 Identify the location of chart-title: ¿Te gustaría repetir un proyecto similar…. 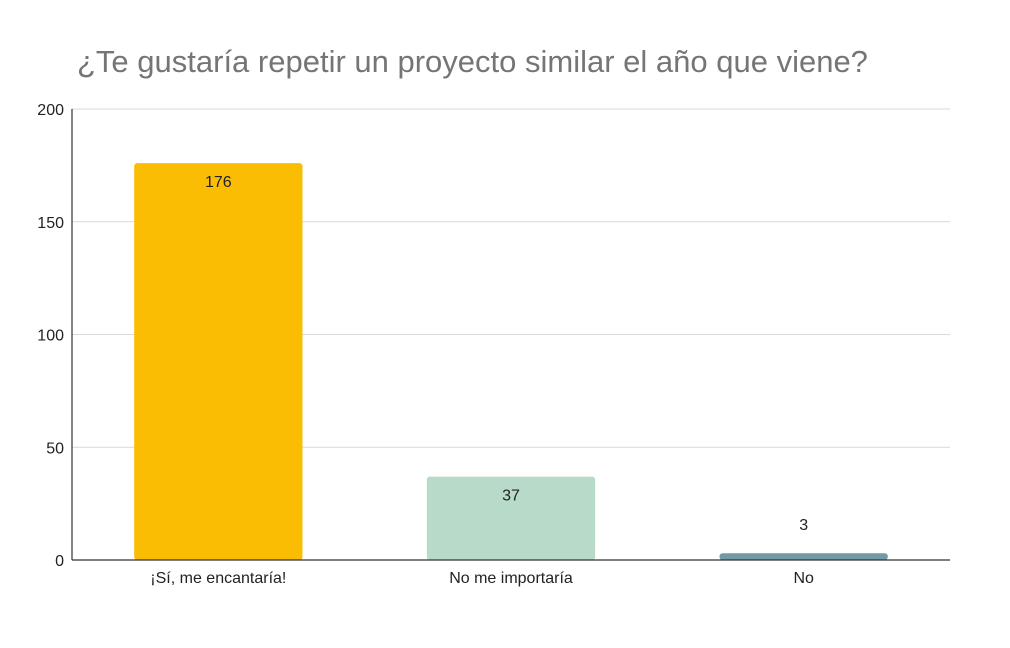
(472, 61).